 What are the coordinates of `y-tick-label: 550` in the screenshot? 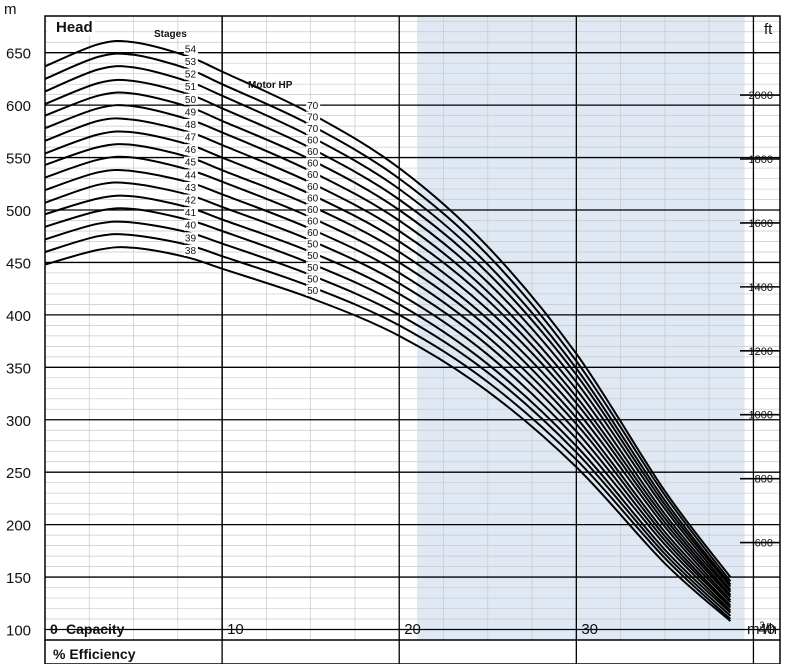 It's located at (18, 159).